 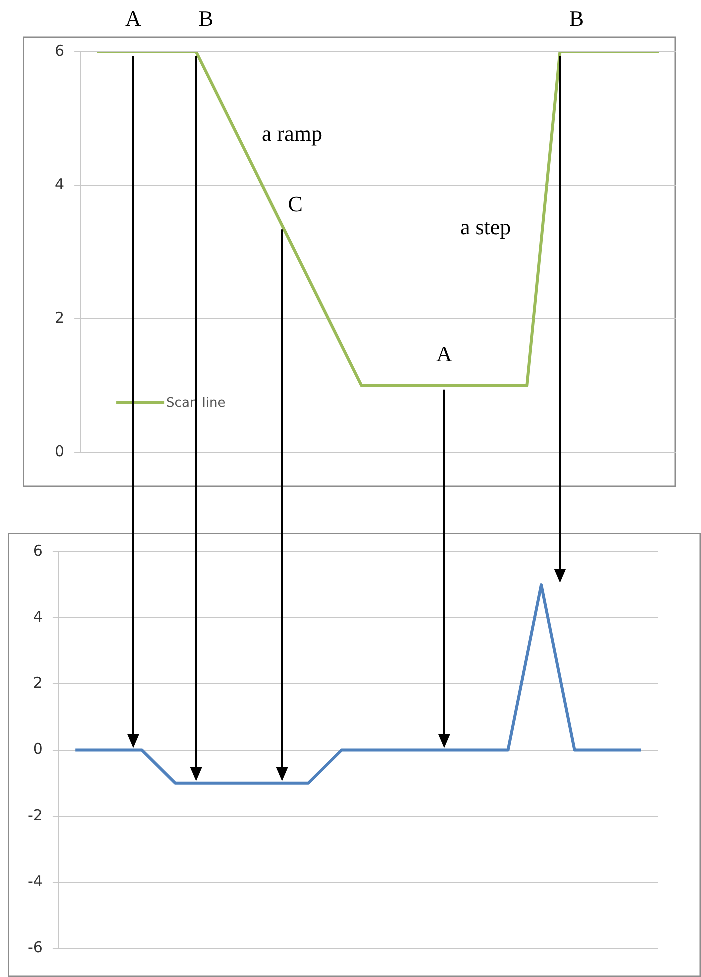 What do you see at coordinates (35, 947) in the screenshot?
I see `y-tick-label: -6` at bounding box center [35, 947].